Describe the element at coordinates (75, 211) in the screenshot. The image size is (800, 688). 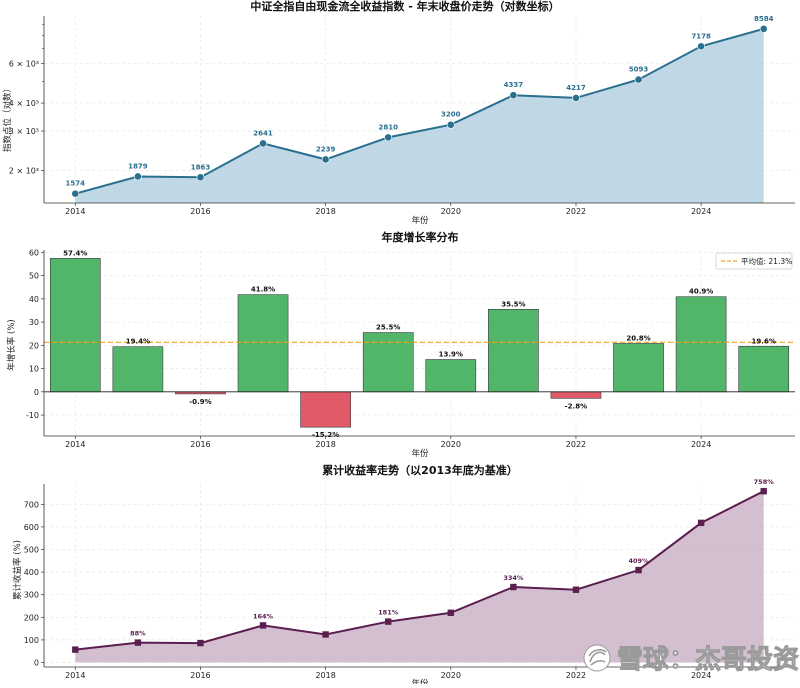
I see `x-tick-label-1: 2014` at that location.